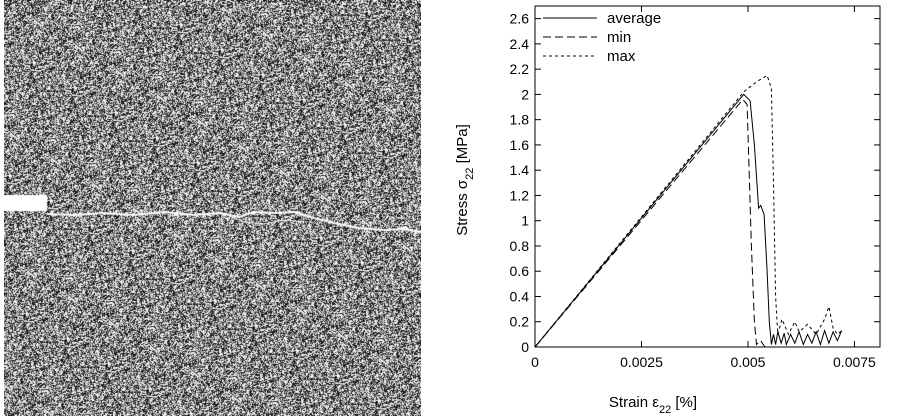 This screenshot has width=898, height=416. What do you see at coordinates (520, 322) in the screenshot?
I see `y-tick-label: 0.2` at bounding box center [520, 322].